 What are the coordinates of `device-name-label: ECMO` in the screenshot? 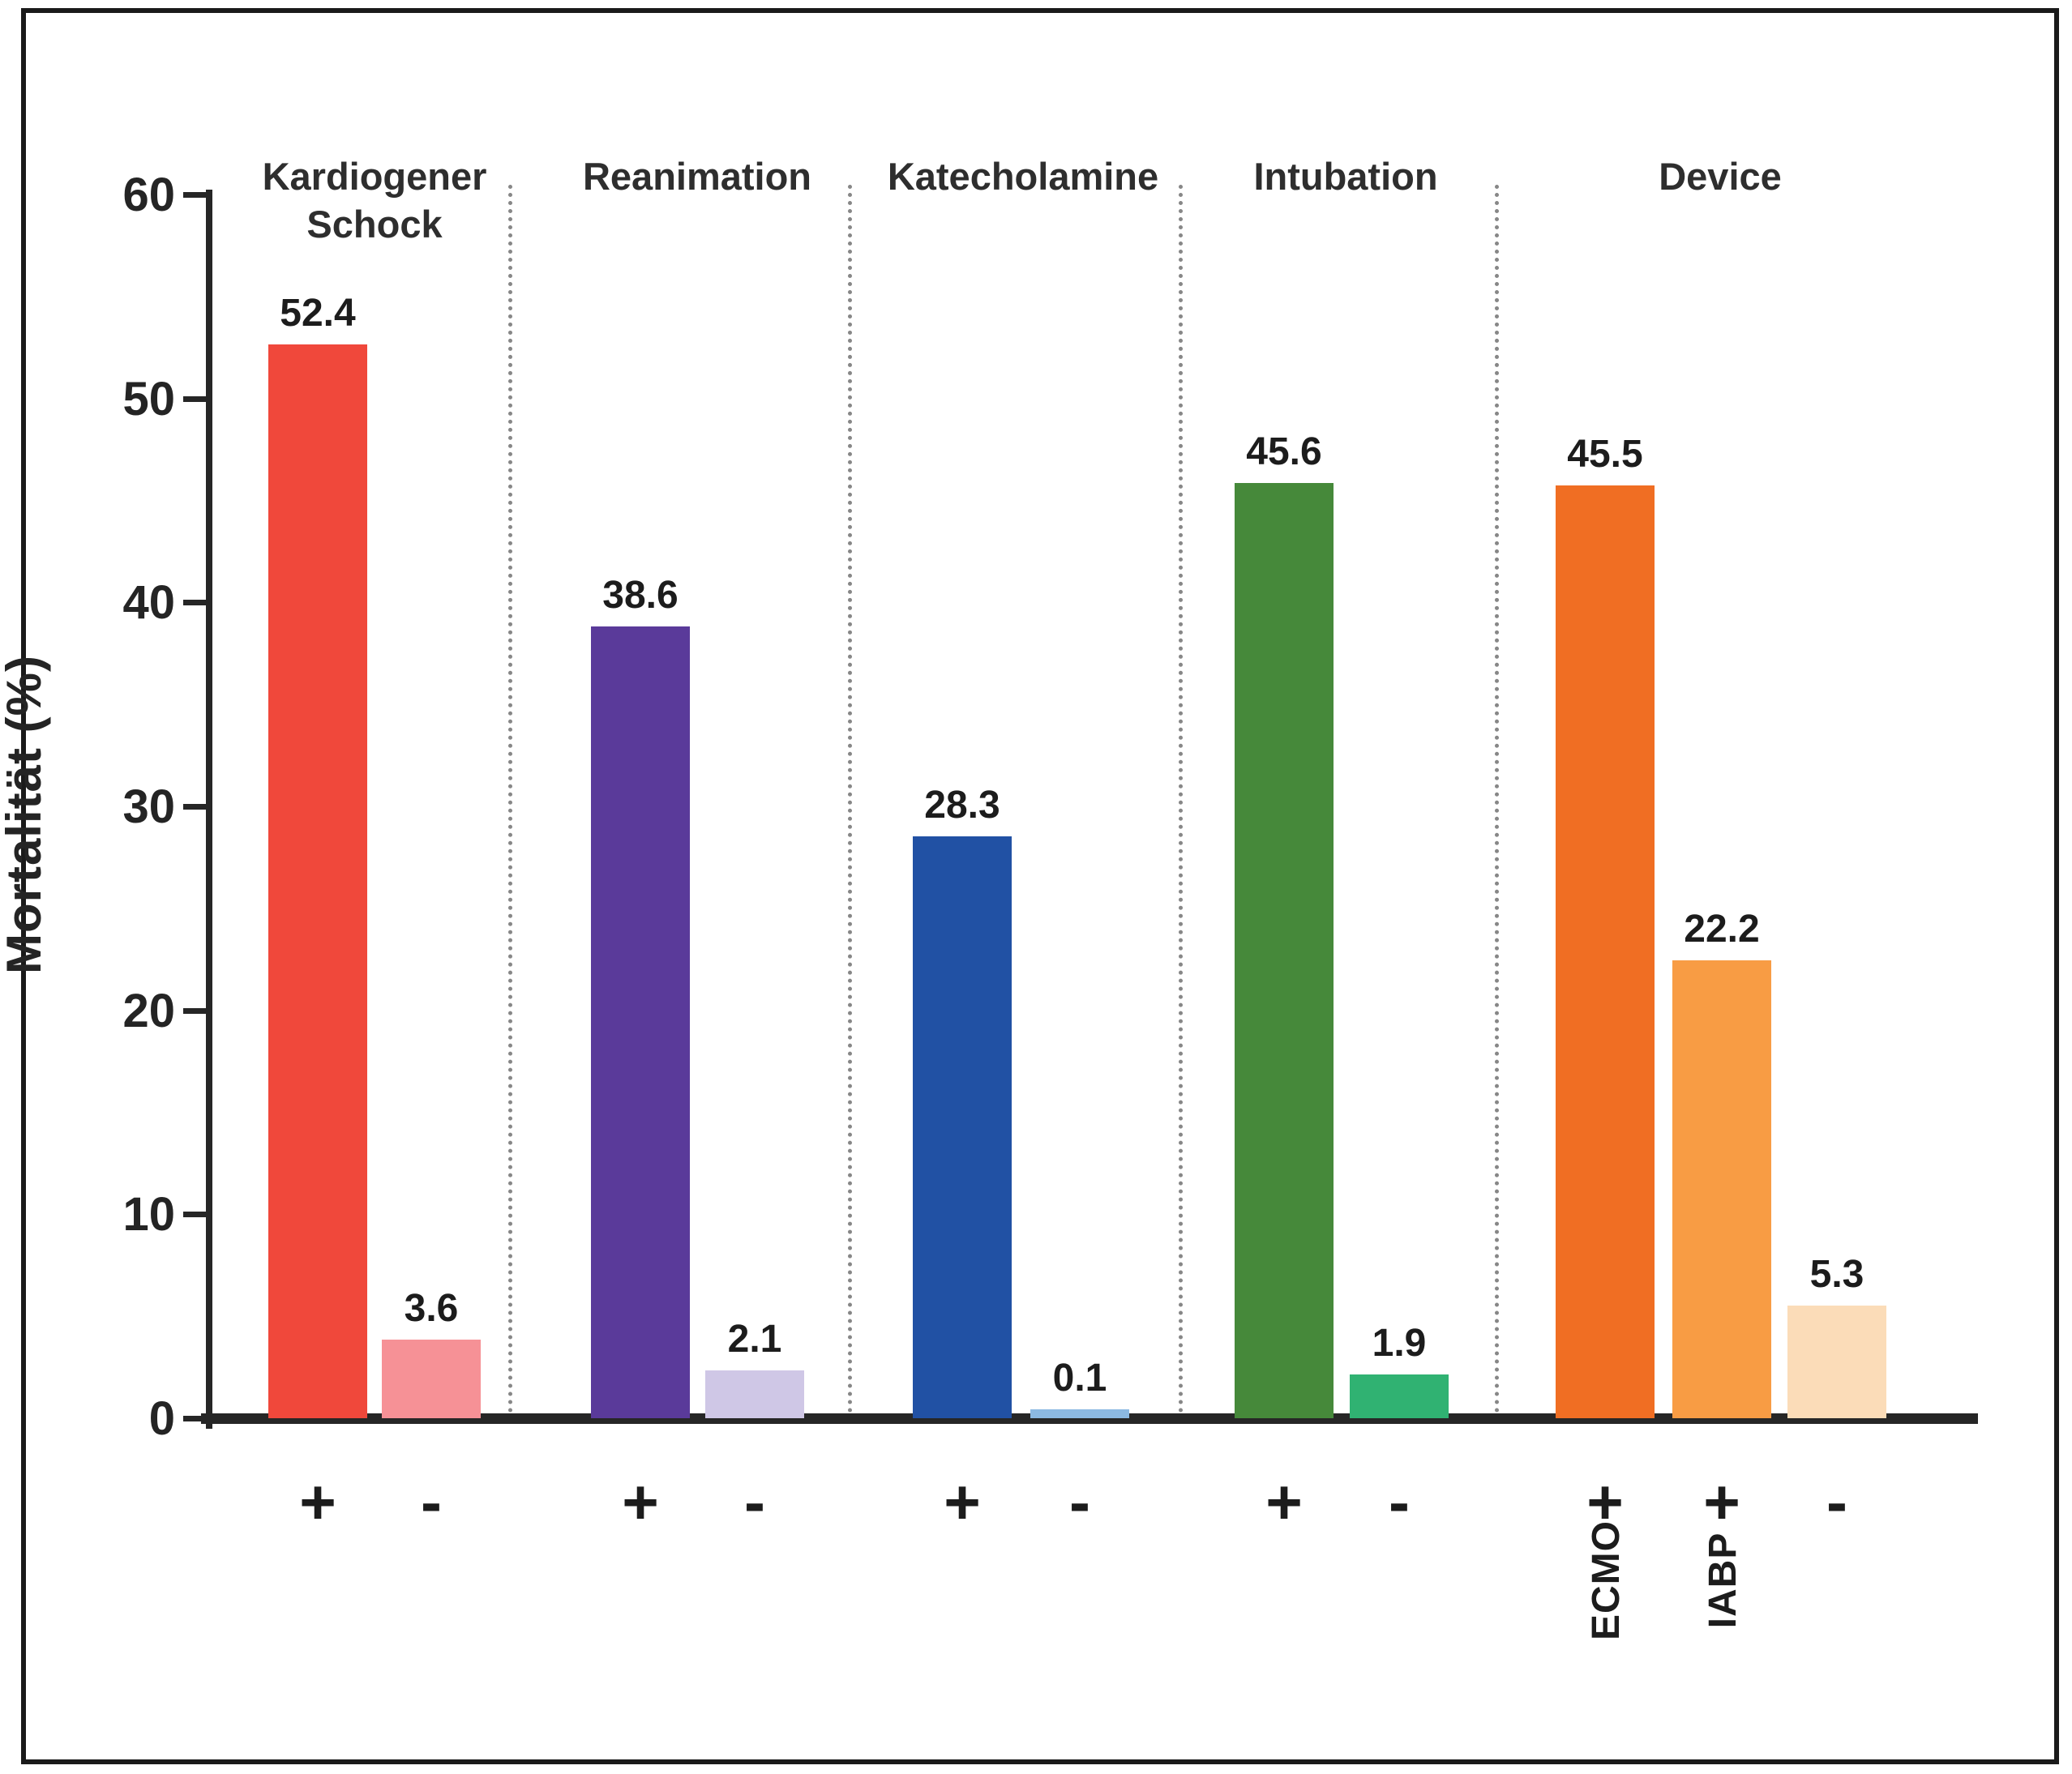 It's located at (1606, 1580).